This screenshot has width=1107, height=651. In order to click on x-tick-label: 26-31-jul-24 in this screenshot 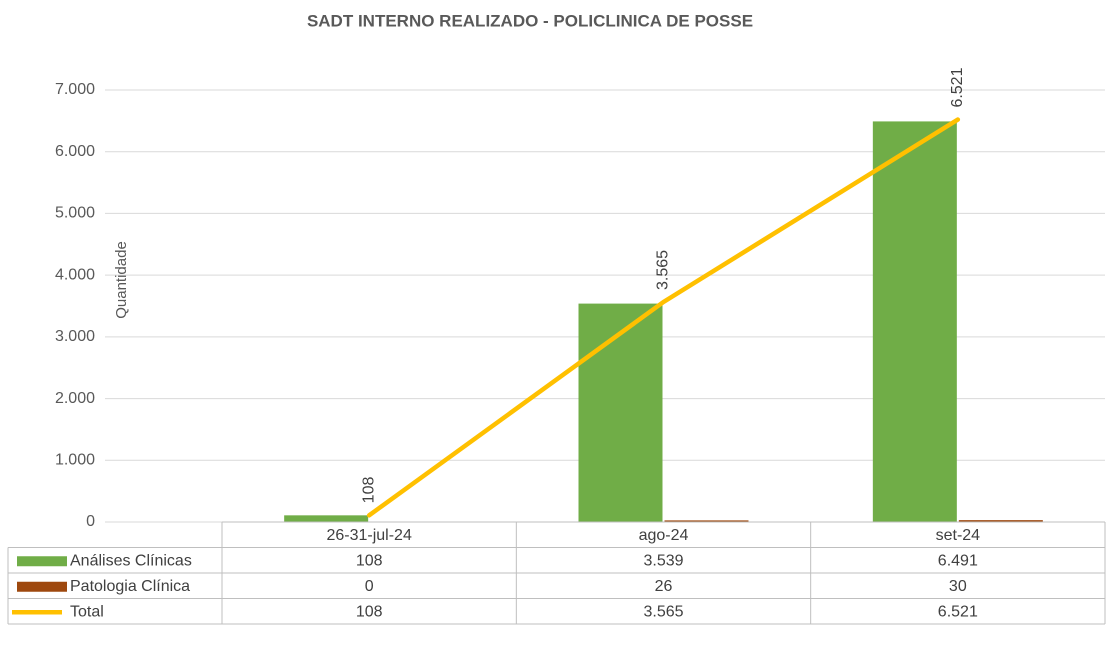, I will do `click(368, 535)`.